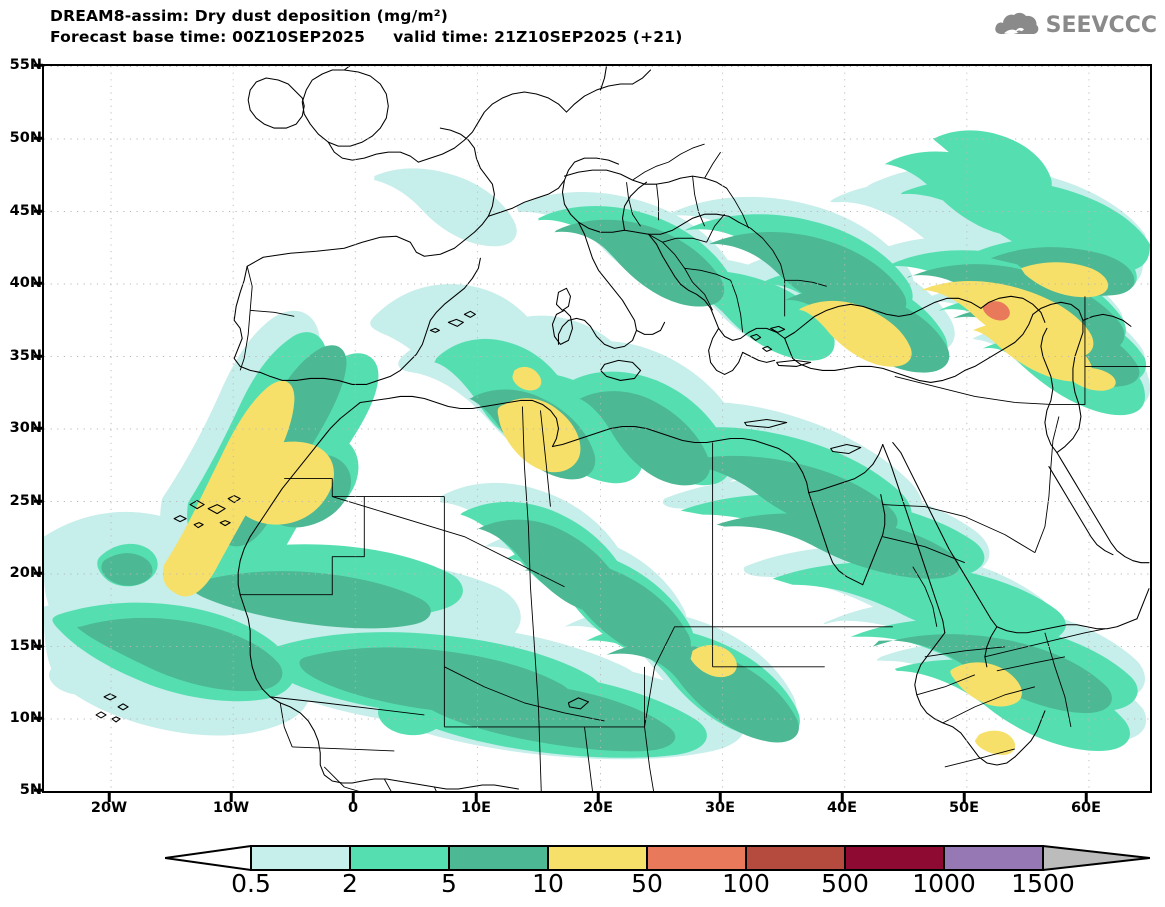  I want to click on x-axis-label: 20E, so click(598, 808).